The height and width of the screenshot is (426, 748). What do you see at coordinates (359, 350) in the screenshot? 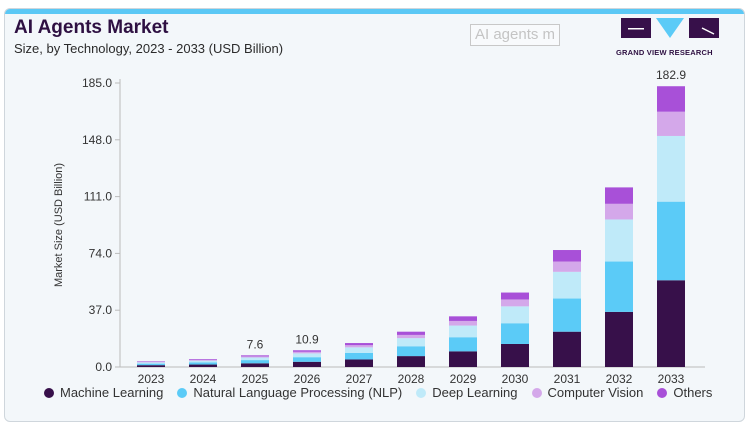
I see `bar-segment-deep-learning-2027` at bounding box center [359, 350].